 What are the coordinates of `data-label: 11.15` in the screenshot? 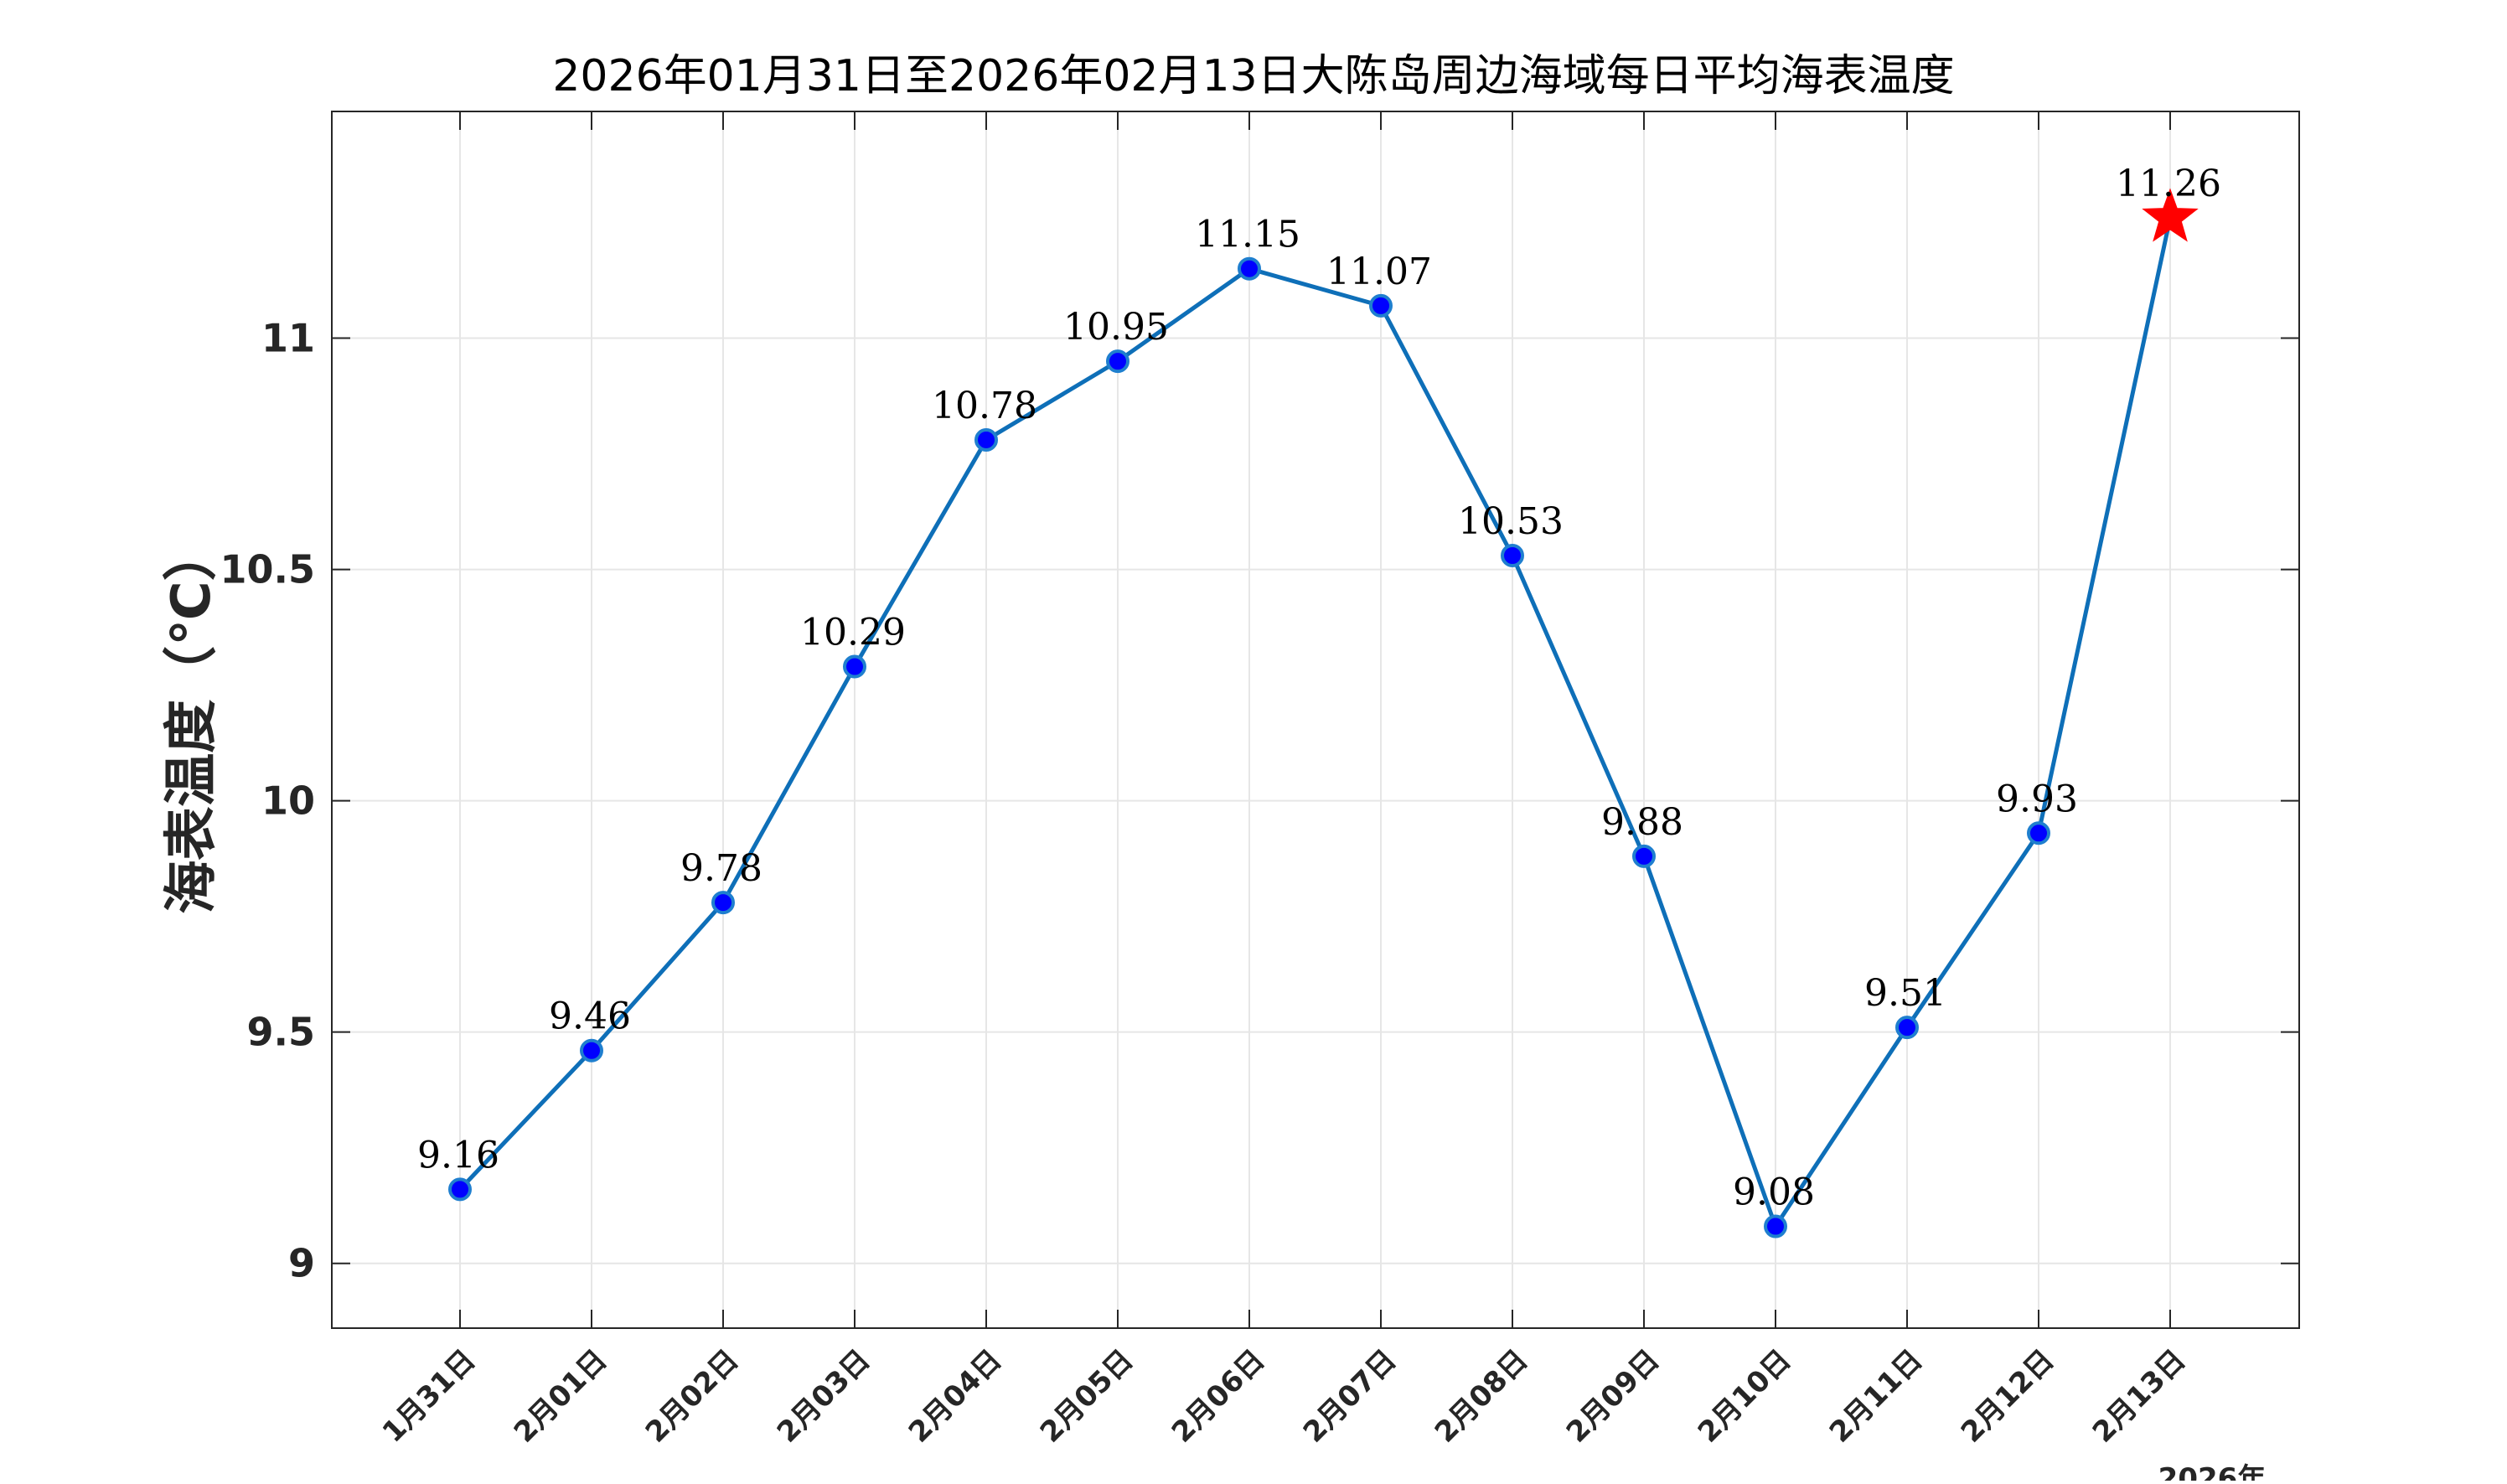 It's located at (1247, 235).